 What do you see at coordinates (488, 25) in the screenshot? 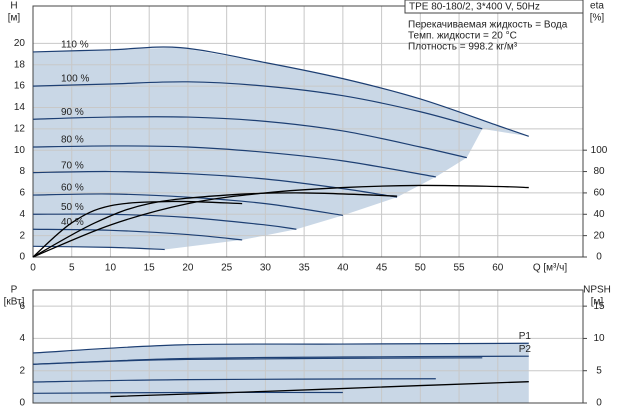
I see `annotation: Перекачиваемая жидкость = Вода` at bounding box center [488, 25].